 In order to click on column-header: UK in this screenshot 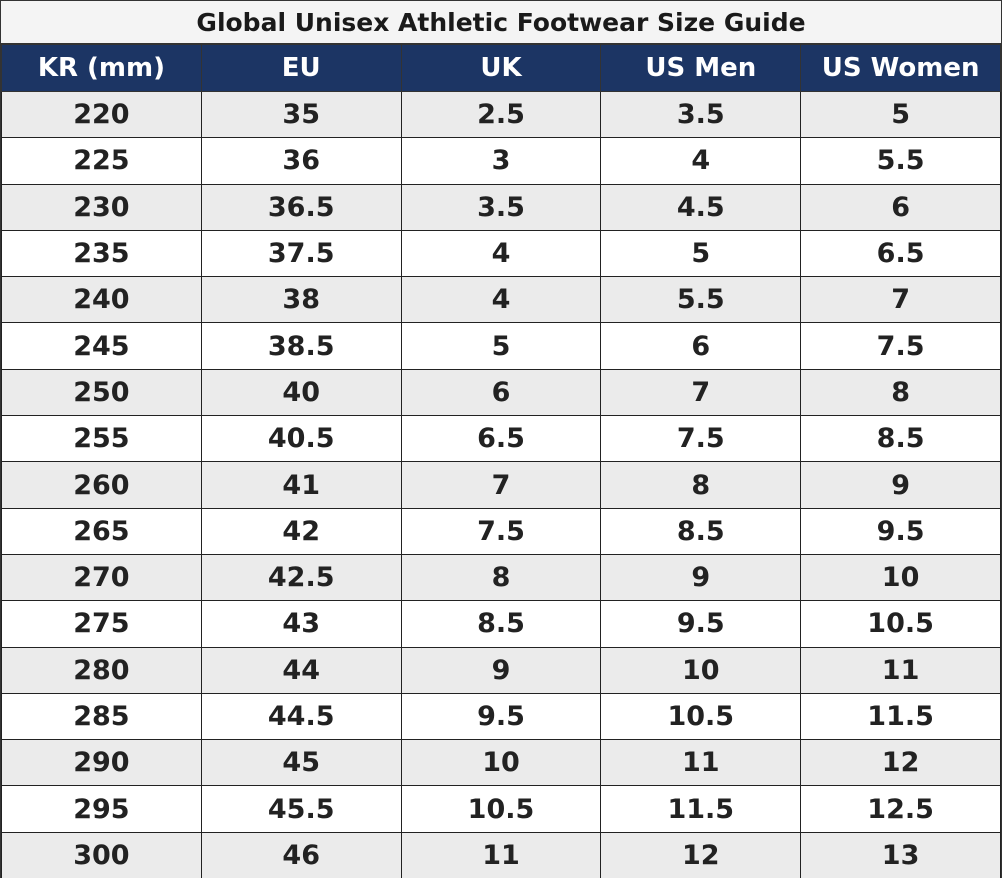, I will do `click(501, 68)`.